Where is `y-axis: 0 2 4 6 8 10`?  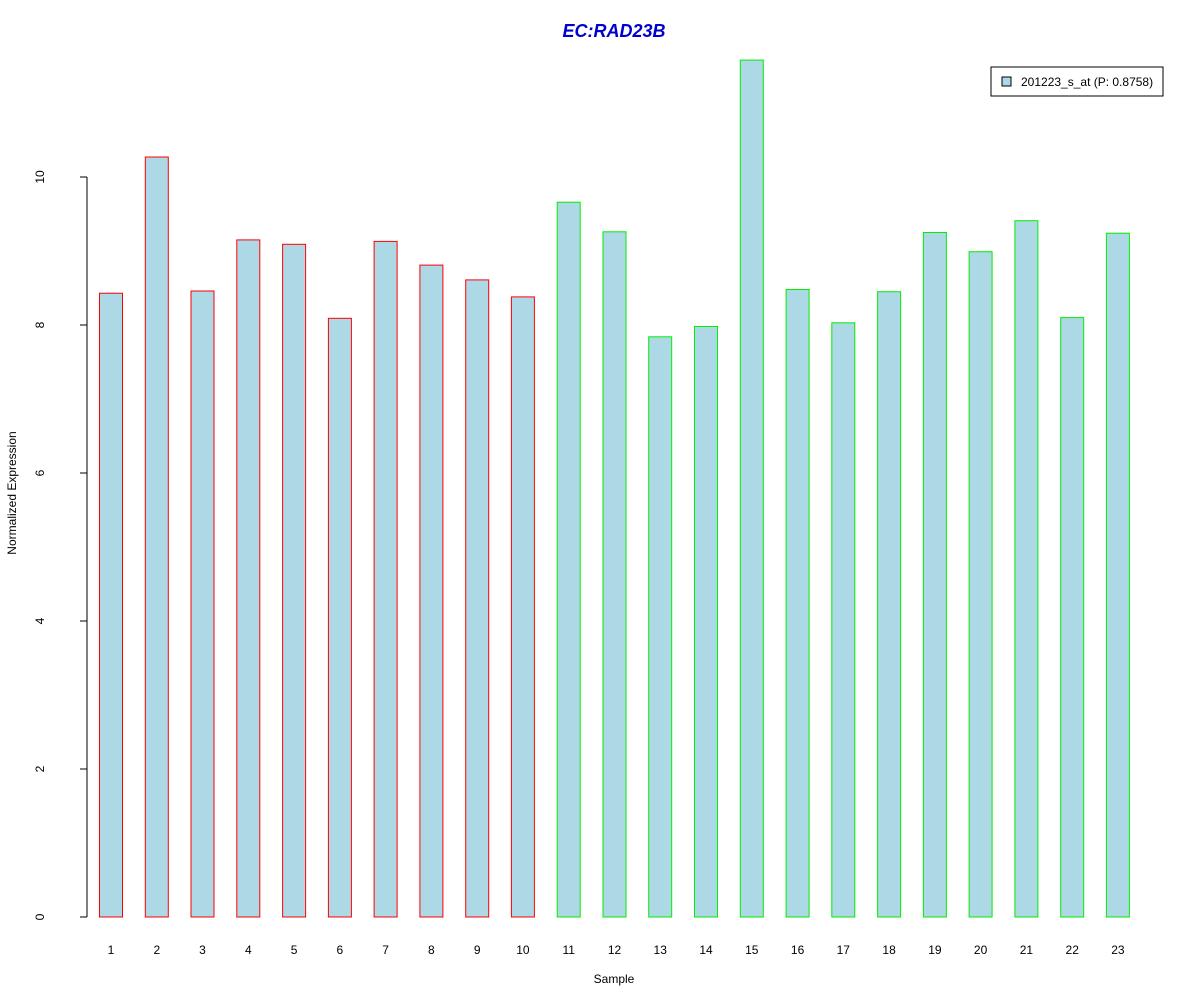 y-axis: 0 2 4 6 8 10 is located at coordinates (60, 545).